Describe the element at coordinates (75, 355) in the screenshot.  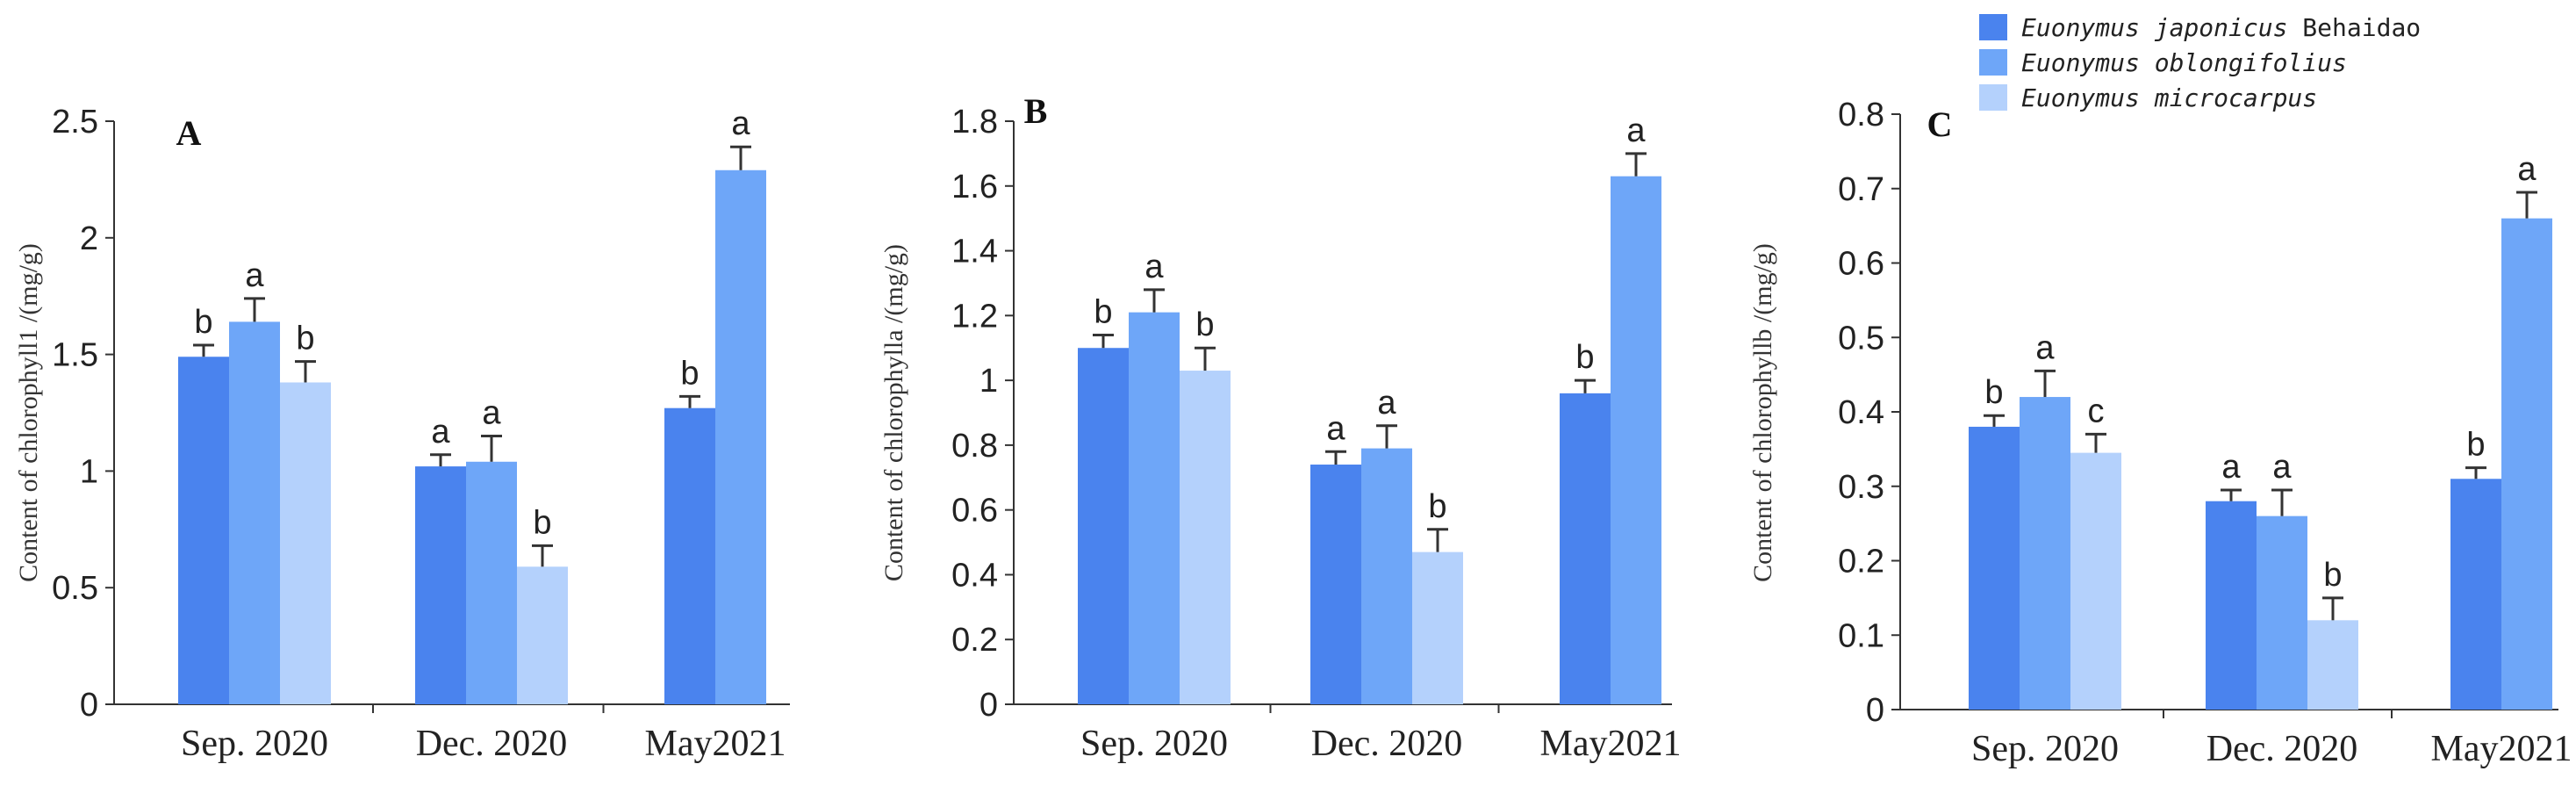
I see `y-tick-label: 1.5` at that location.